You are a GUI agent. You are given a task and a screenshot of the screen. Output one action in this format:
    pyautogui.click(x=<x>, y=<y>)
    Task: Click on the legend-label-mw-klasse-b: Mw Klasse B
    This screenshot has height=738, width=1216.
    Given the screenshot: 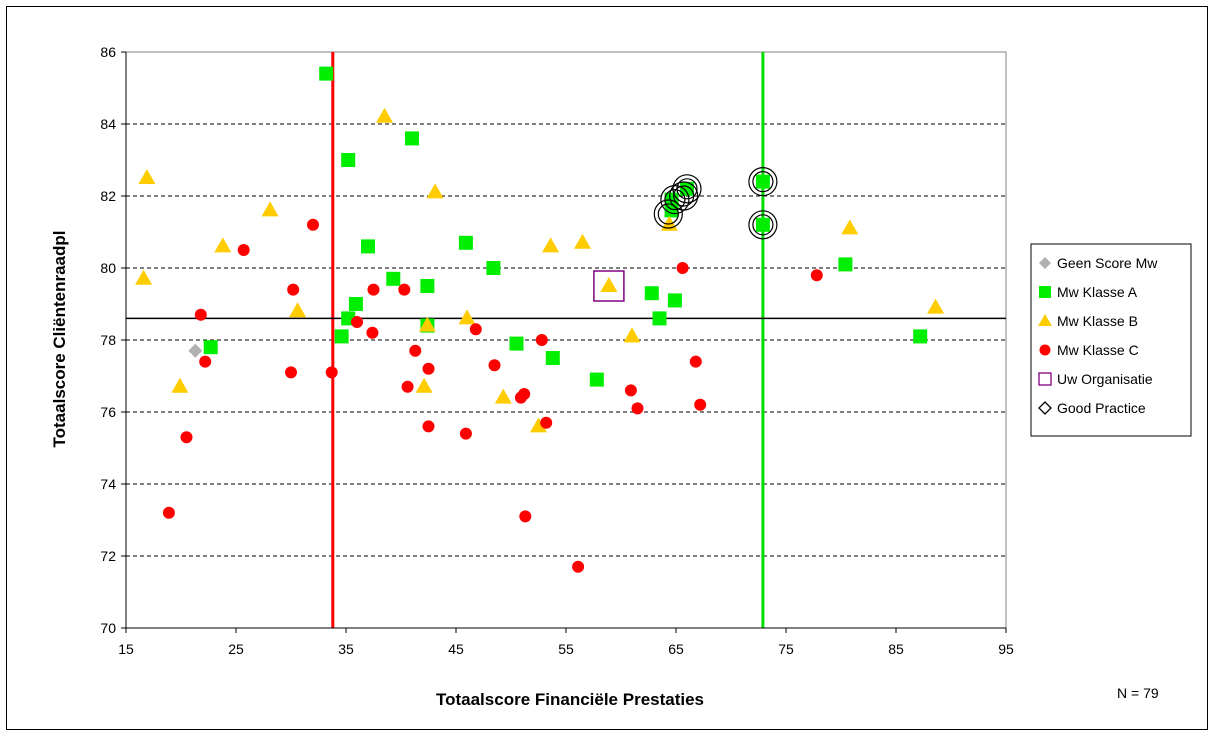 What is the action you would take?
    pyautogui.click(x=1097, y=321)
    